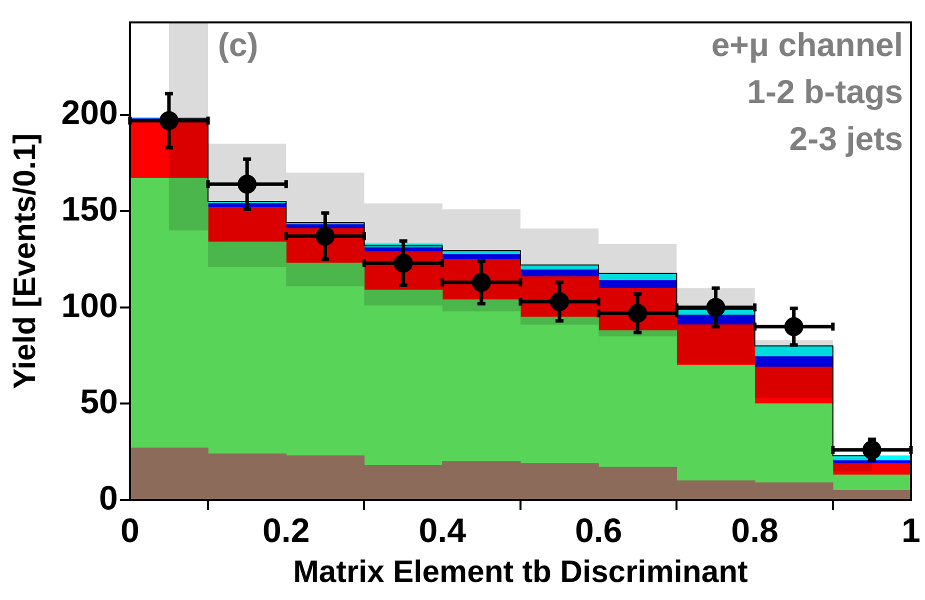  Describe the element at coordinates (286, 531) in the screenshot. I see `x-tick-label: 0.2` at that location.